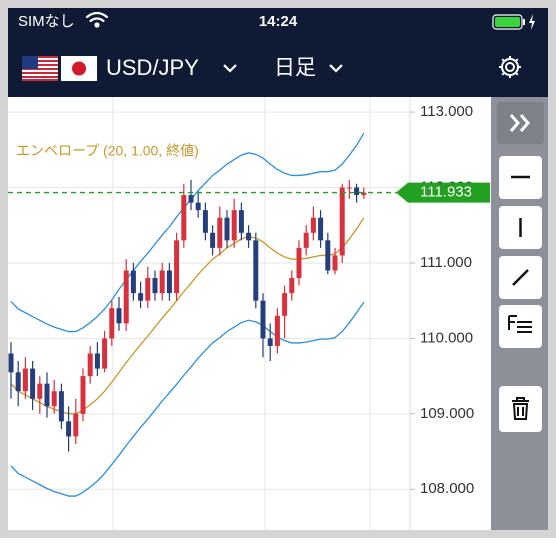 The image size is (556, 543). What do you see at coordinates (446, 262) in the screenshot?
I see `y-tick-label: 111.000` at bounding box center [446, 262].